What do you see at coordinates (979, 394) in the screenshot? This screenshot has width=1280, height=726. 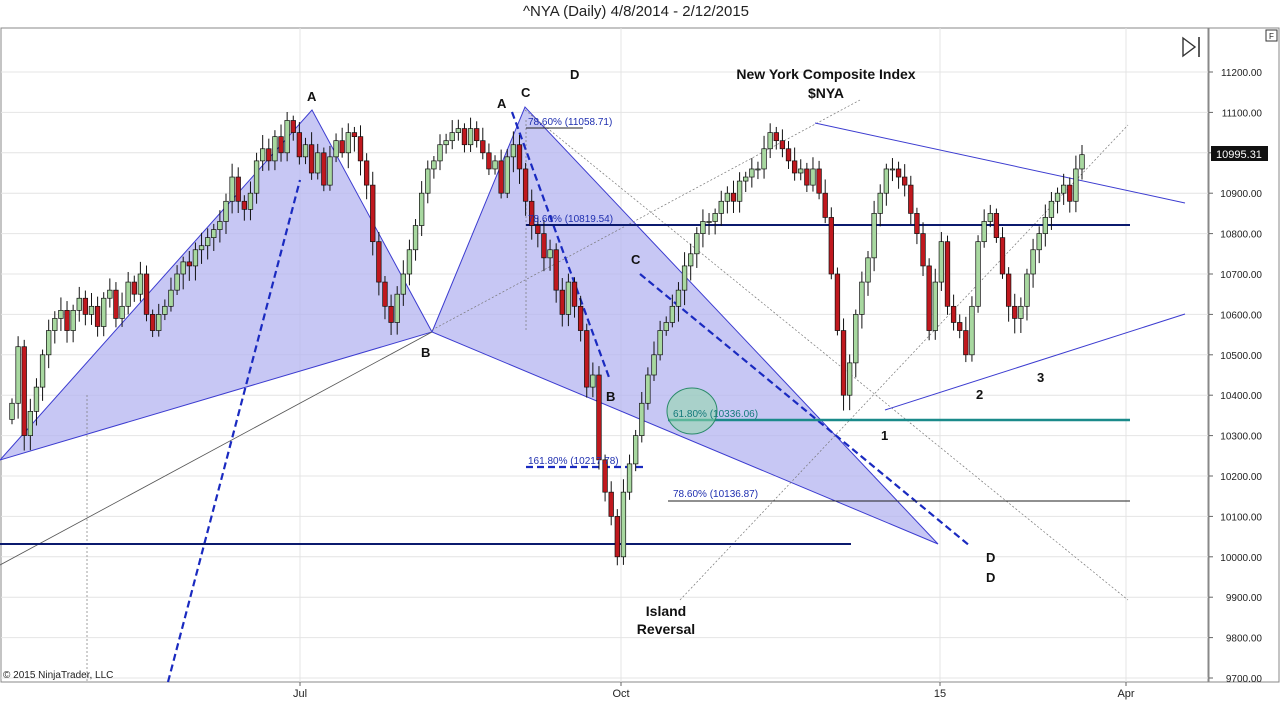 I see `wave-label-2: 2` at bounding box center [979, 394].